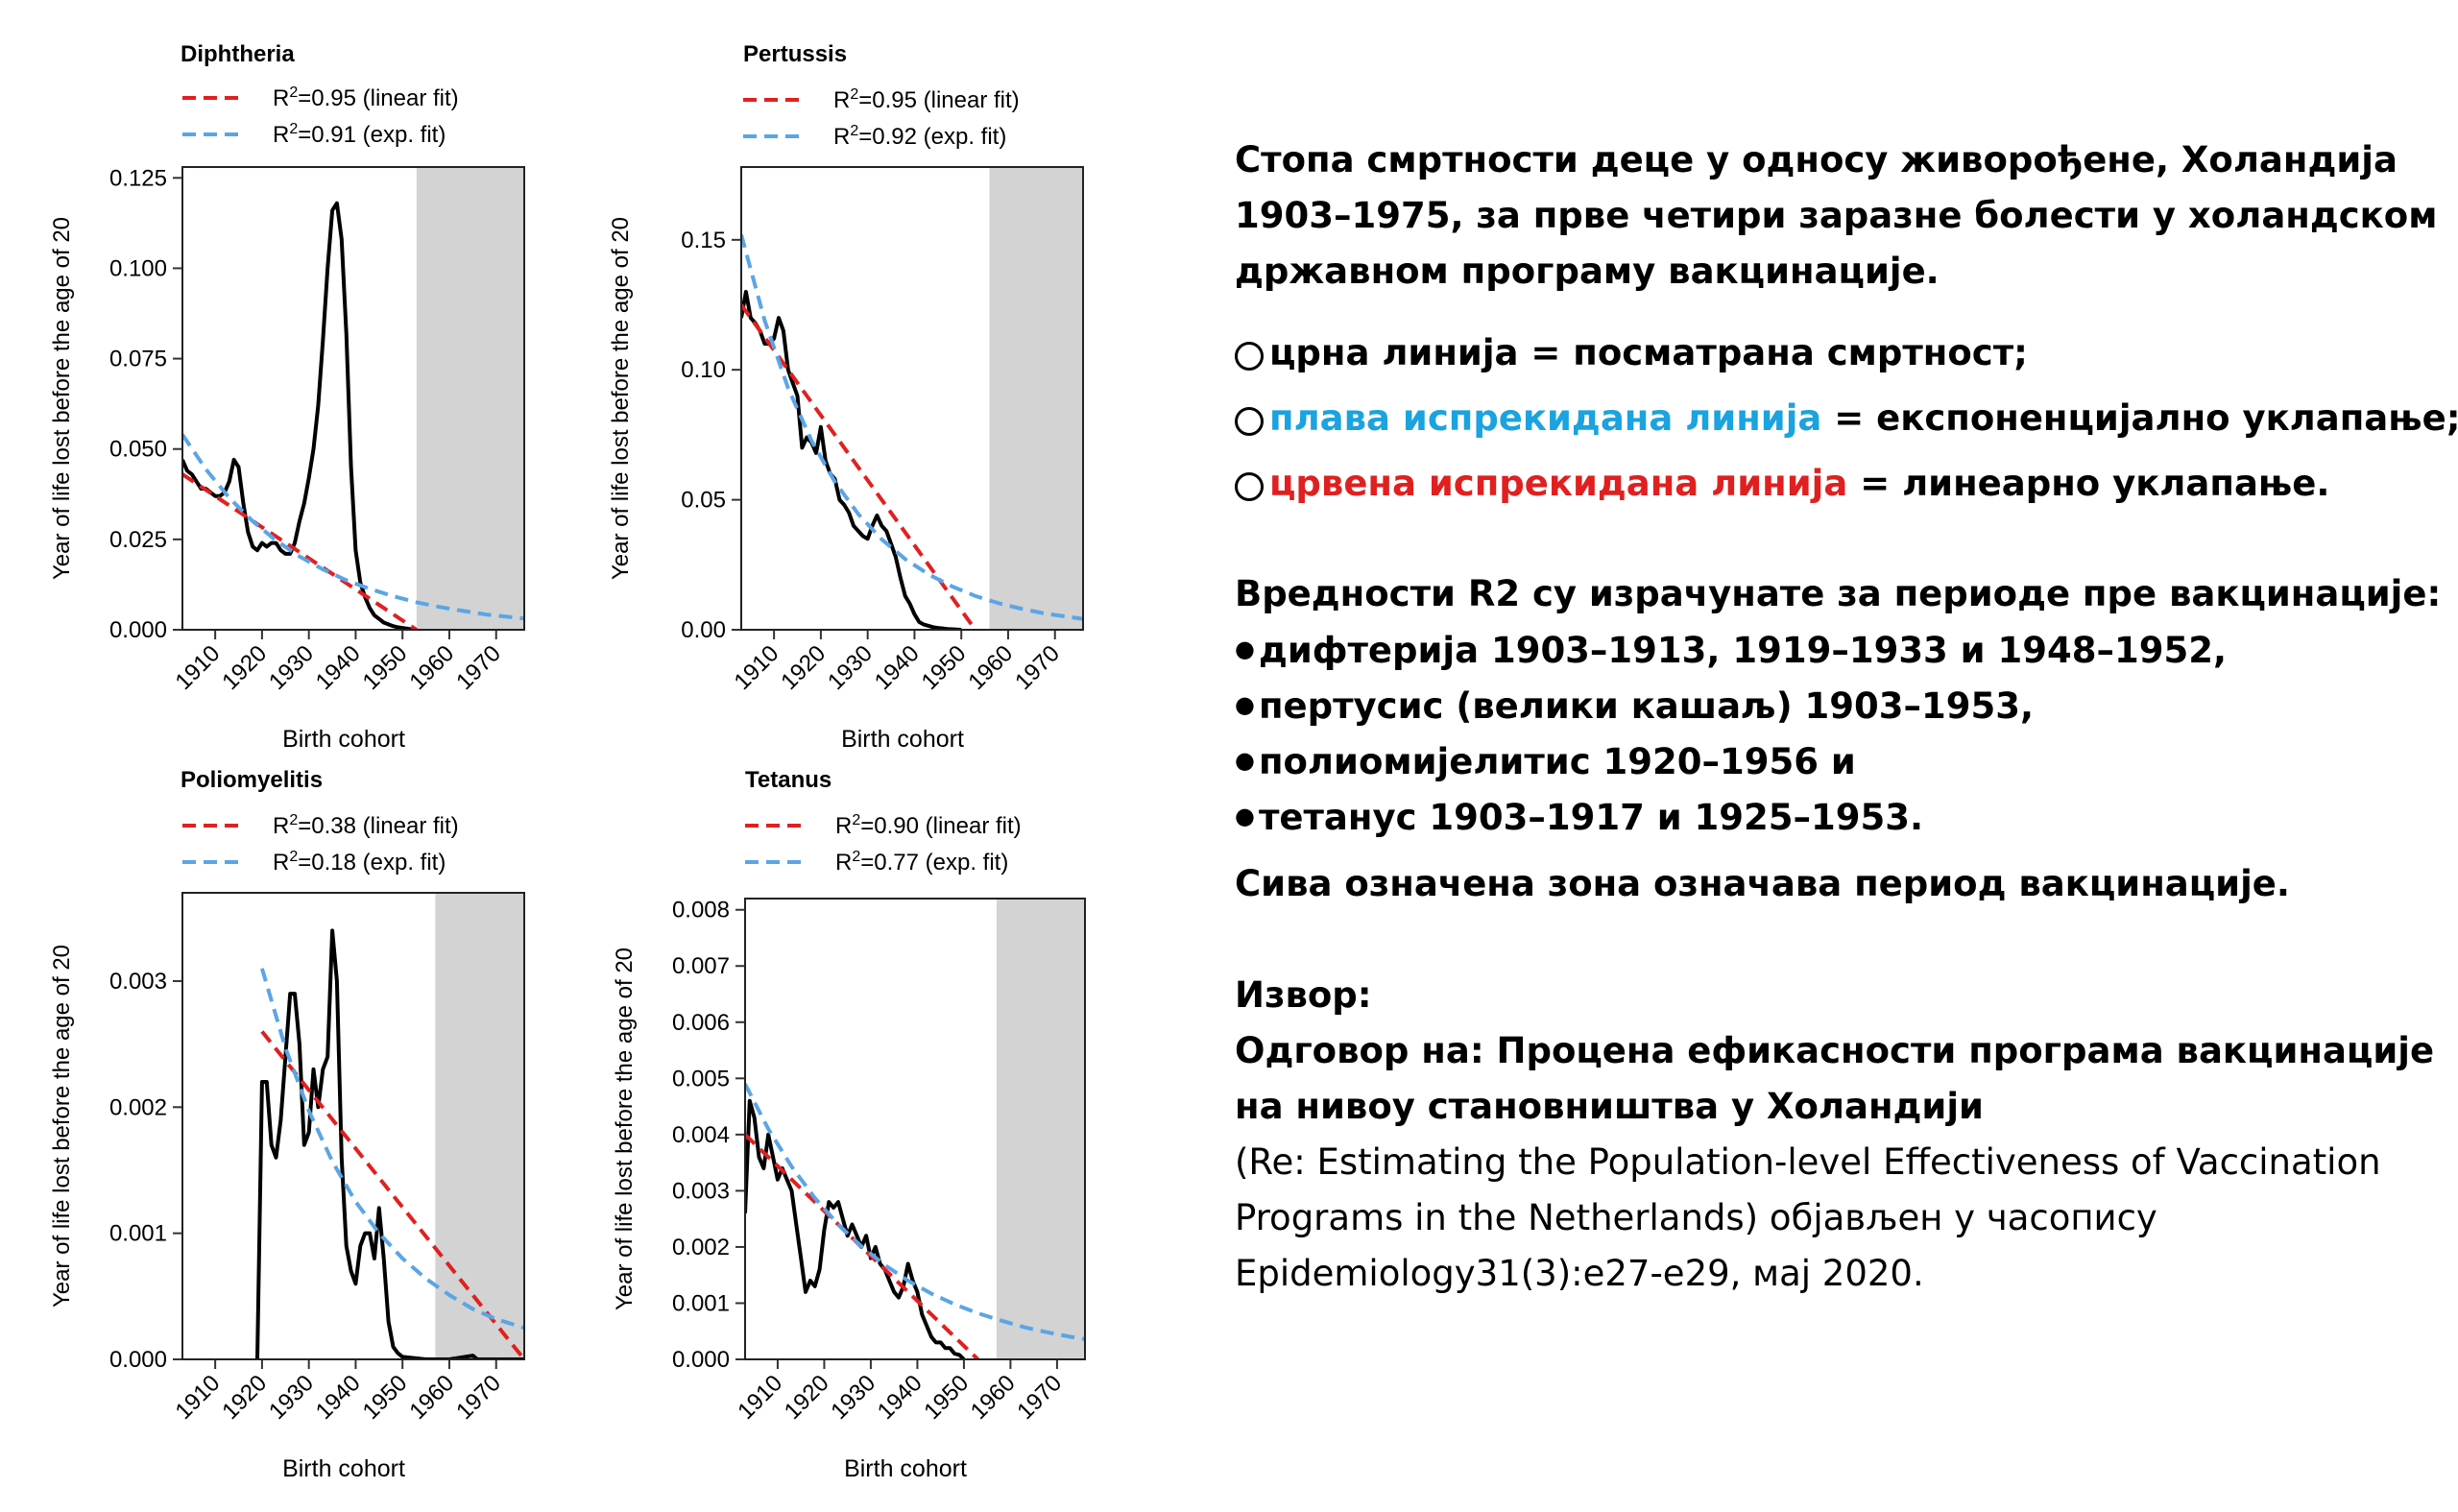 The image size is (2458, 1512). Describe the element at coordinates (941, 826) in the screenshot. I see `legend-label-part: =0.90 (linear fit)` at that location.